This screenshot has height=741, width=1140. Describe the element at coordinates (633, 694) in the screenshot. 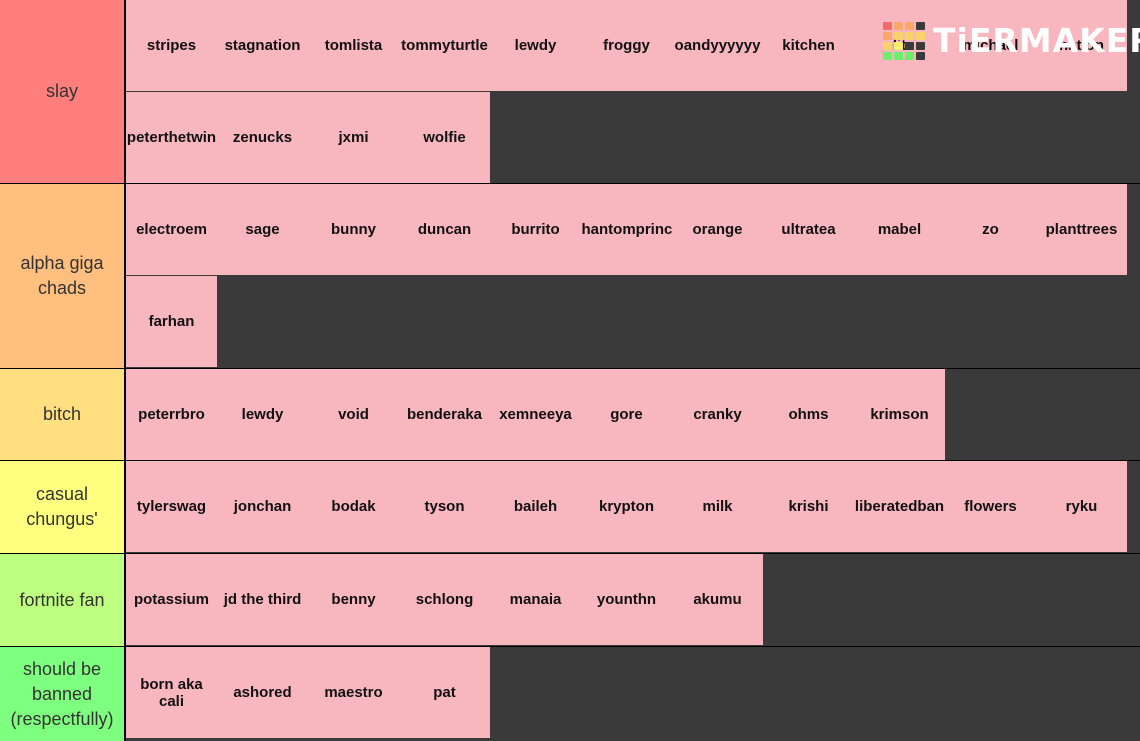

I see `tier-items-area: born aka cali ashored maestro pat` at that location.